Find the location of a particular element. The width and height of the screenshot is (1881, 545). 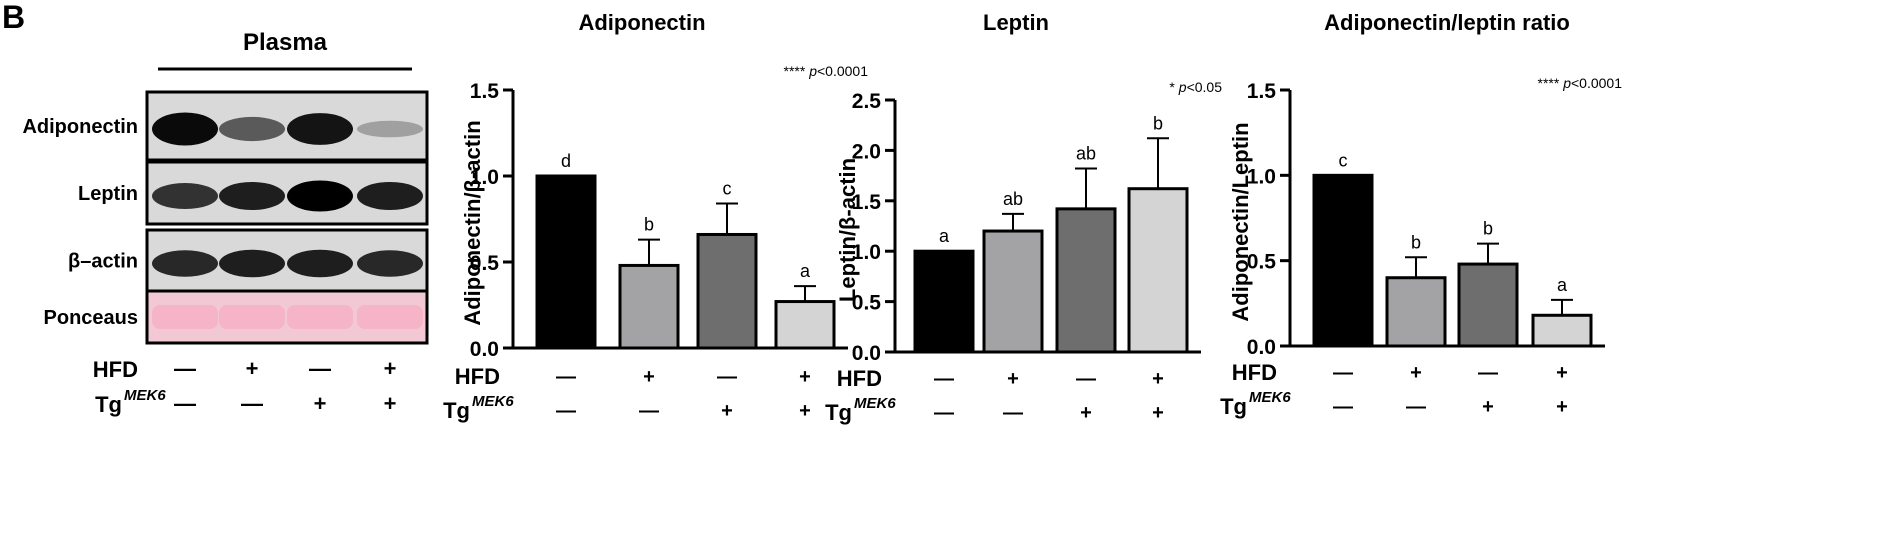

blot-row-label: Leptin is located at coordinates (108, 194).